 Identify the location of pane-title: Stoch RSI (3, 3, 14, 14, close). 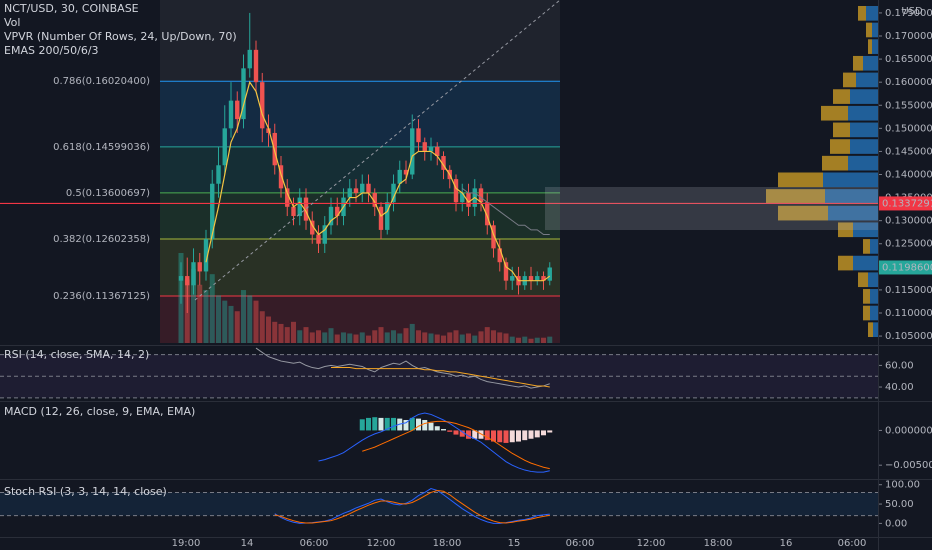
(85, 491).